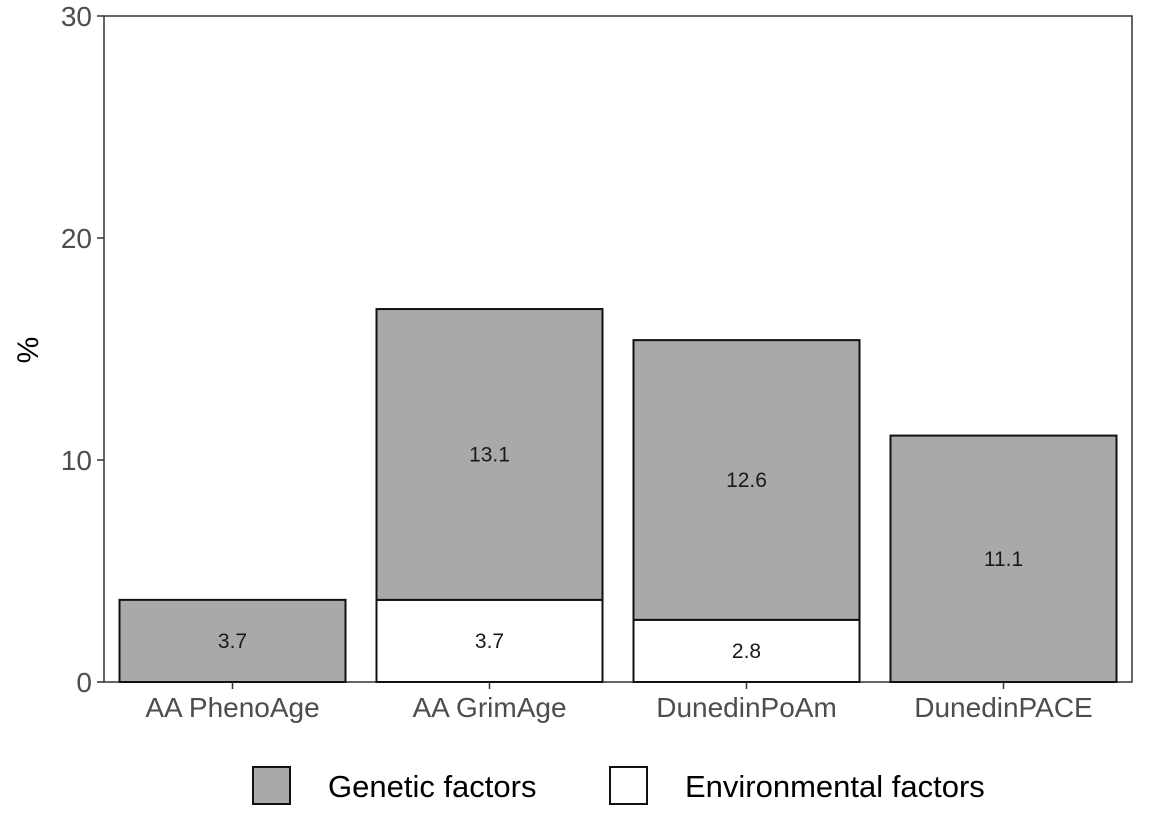  What do you see at coordinates (489, 707) in the screenshot?
I see `x-tick-label: AA GrimAge` at bounding box center [489, 707].